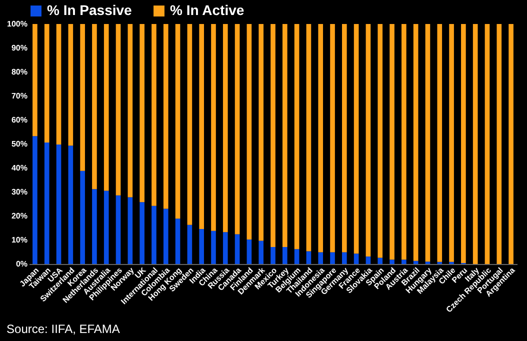  Describe the element at coordinates (19, 144) in the screenshot. I see `y-tick-label: 50%` at that location.